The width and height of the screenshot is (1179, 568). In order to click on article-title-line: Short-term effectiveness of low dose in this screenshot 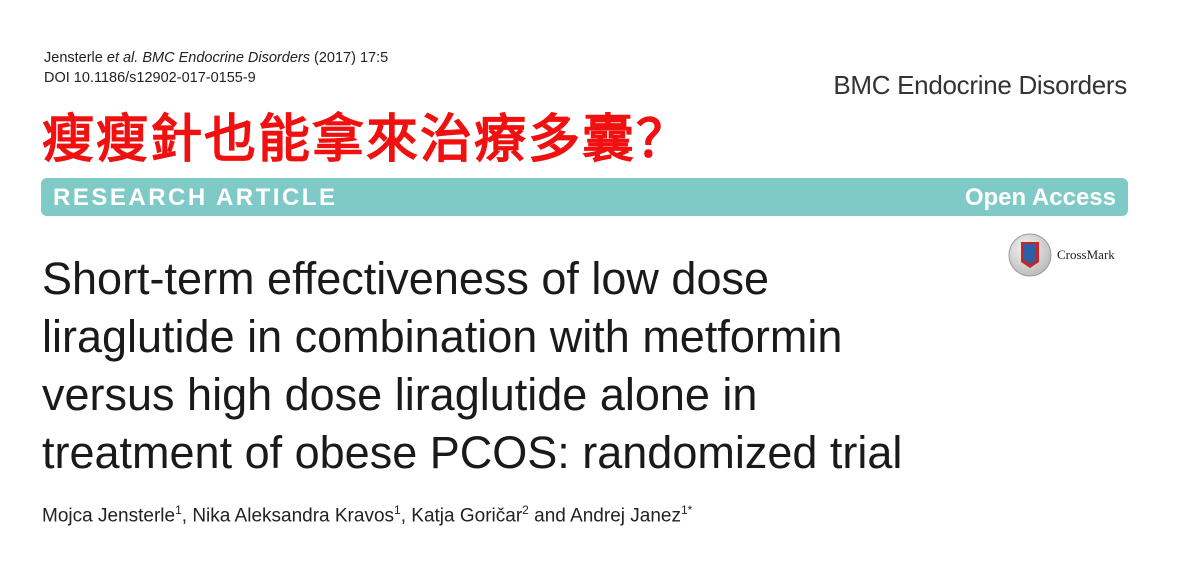, I will do `click(406, 278)`.